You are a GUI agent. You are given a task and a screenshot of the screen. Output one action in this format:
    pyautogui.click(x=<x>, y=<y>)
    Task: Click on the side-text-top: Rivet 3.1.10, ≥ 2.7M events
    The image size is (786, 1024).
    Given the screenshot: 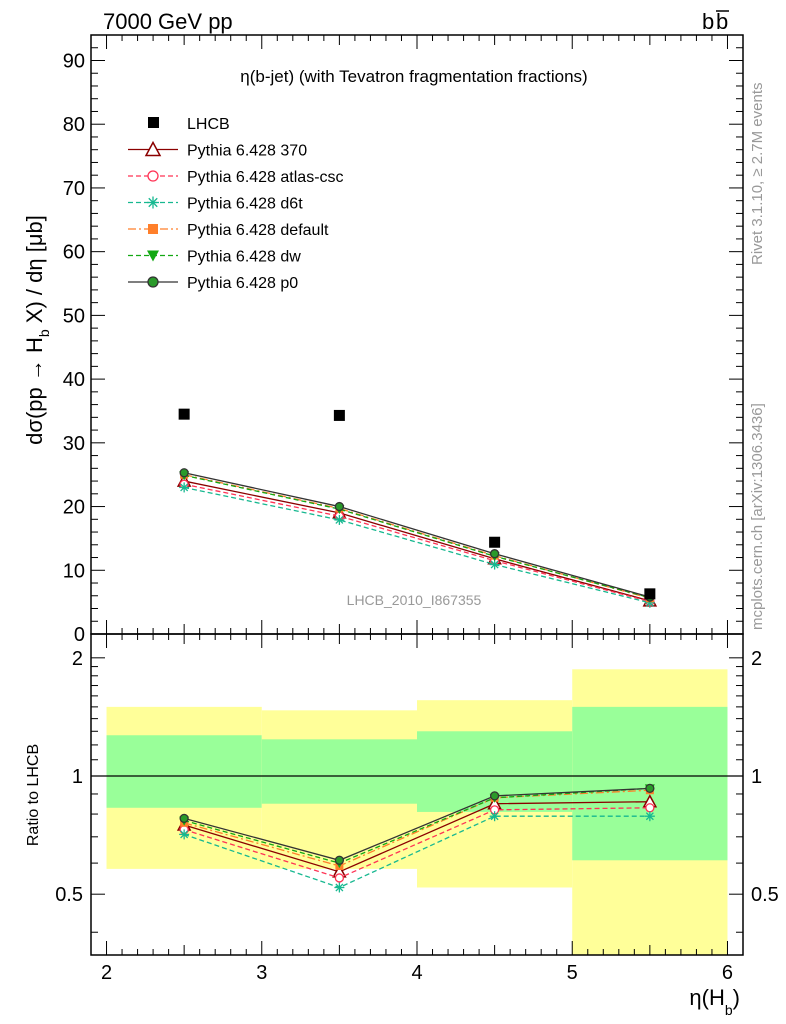 What is the action you would take?
    pyautogui.click(x=757, y=174)
    